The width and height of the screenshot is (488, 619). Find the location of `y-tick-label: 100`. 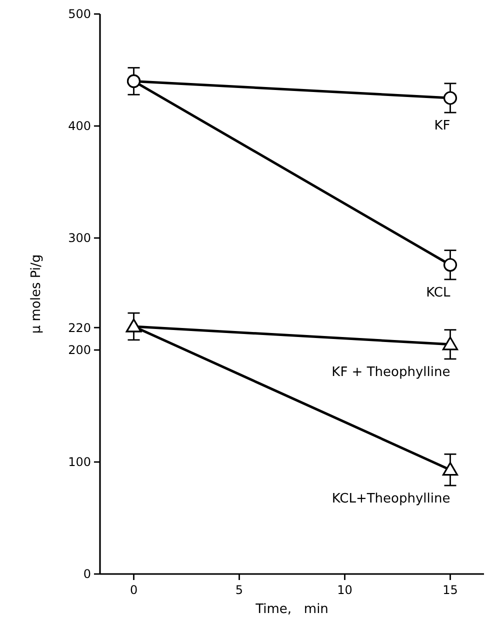

y-tick-label: 100 is located at coordinates (79, 462).